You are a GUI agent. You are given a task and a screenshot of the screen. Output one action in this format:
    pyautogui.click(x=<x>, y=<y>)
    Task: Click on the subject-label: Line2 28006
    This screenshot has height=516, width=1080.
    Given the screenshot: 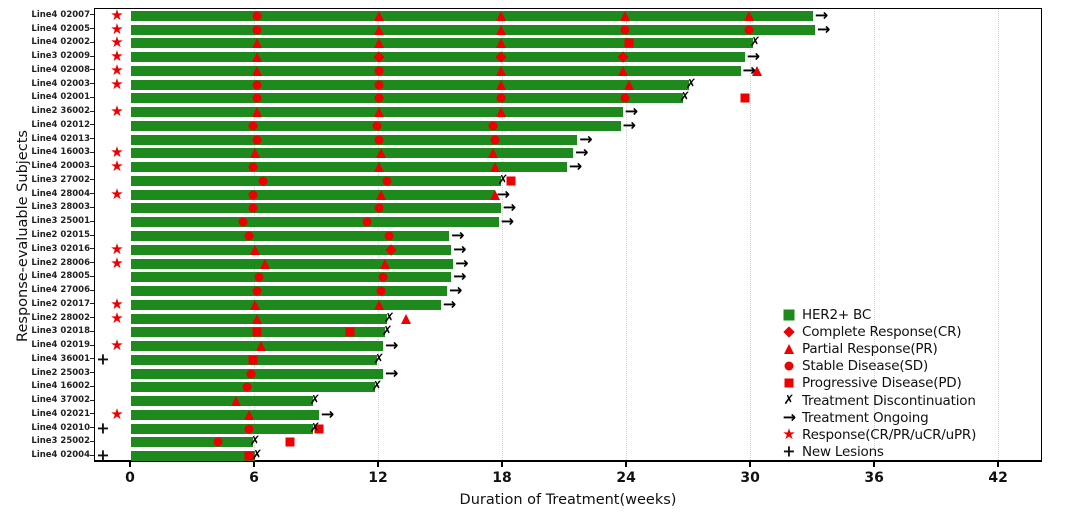 What is the action you would take?
    pyautogui.click(x=60, y=262)
    